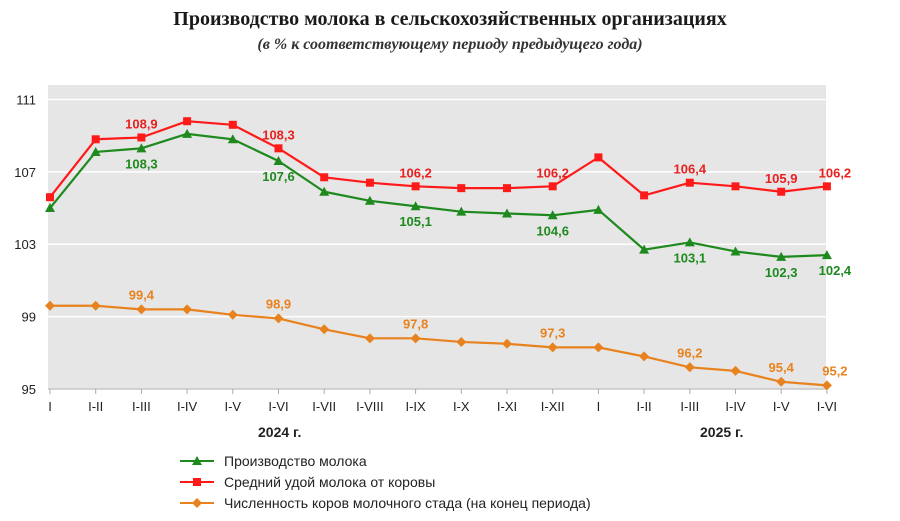 The image size is (900, 521). What do you see at coordinates (330, 481) in the screenshot?
I see `legend-label-yield: Средний удой молока от коровы` at bounding box center [330, 481].